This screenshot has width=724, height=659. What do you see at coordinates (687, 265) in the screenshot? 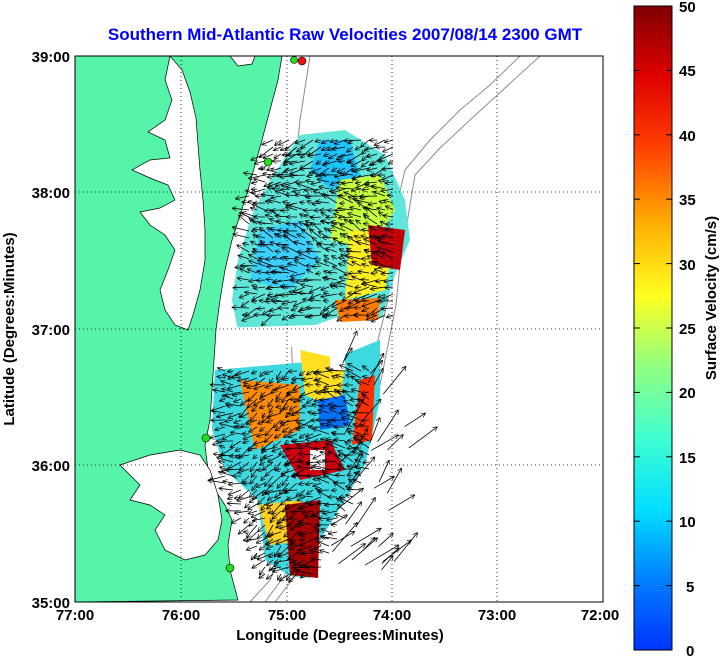
I see `colorbar-tick: 30` at bounding box center [687, 265].